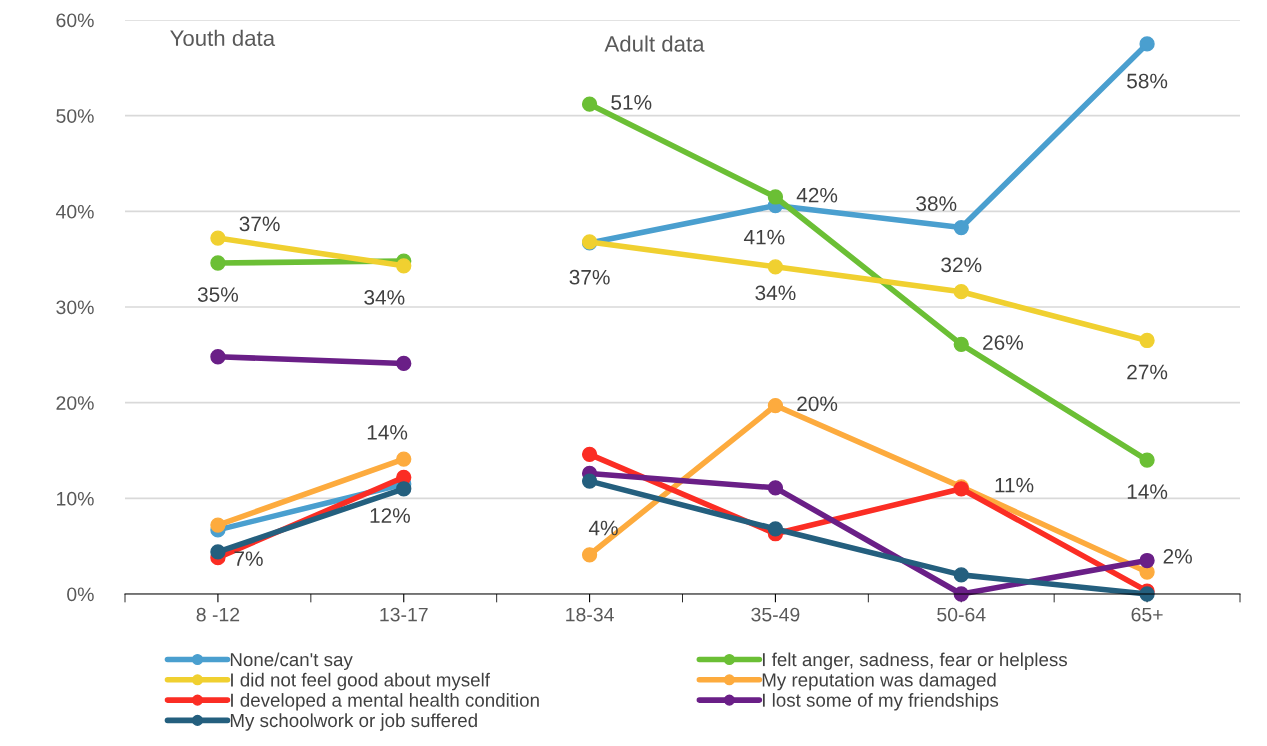 This screenshot has width=1267, height=746. What do you see at coordinates (390, 515) in the screenshot?
I see `data-label: 12%` at bounding box center [390, 515].